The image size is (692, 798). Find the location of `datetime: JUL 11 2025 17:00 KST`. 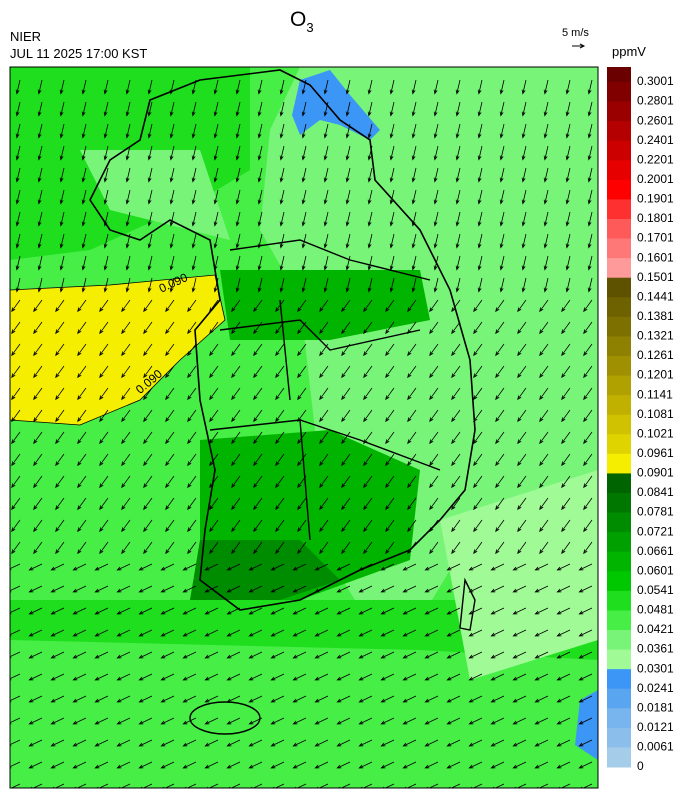

datetime: JUL 11 2025 17:00 KST is located at coordinates (78, 53).